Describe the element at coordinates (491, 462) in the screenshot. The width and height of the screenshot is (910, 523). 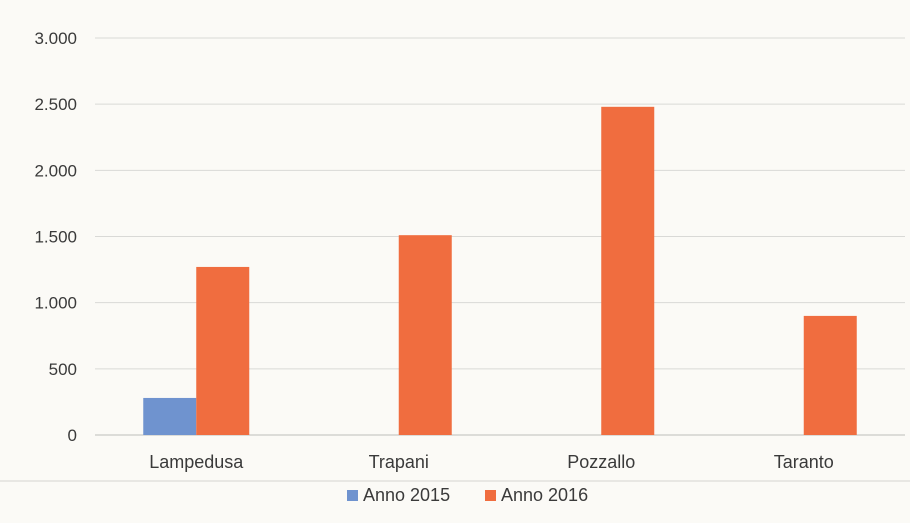
I see `x-axis-categories: Lampedusa Trapani Pozzallo Taranto` at that location.